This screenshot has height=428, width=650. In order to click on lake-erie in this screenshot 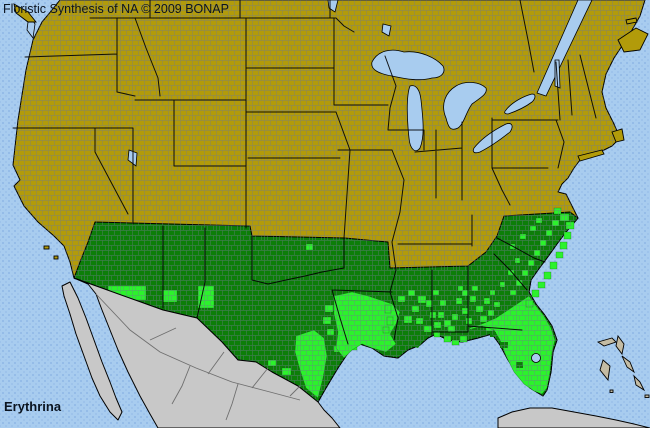, I will do `click(492, 138)`.